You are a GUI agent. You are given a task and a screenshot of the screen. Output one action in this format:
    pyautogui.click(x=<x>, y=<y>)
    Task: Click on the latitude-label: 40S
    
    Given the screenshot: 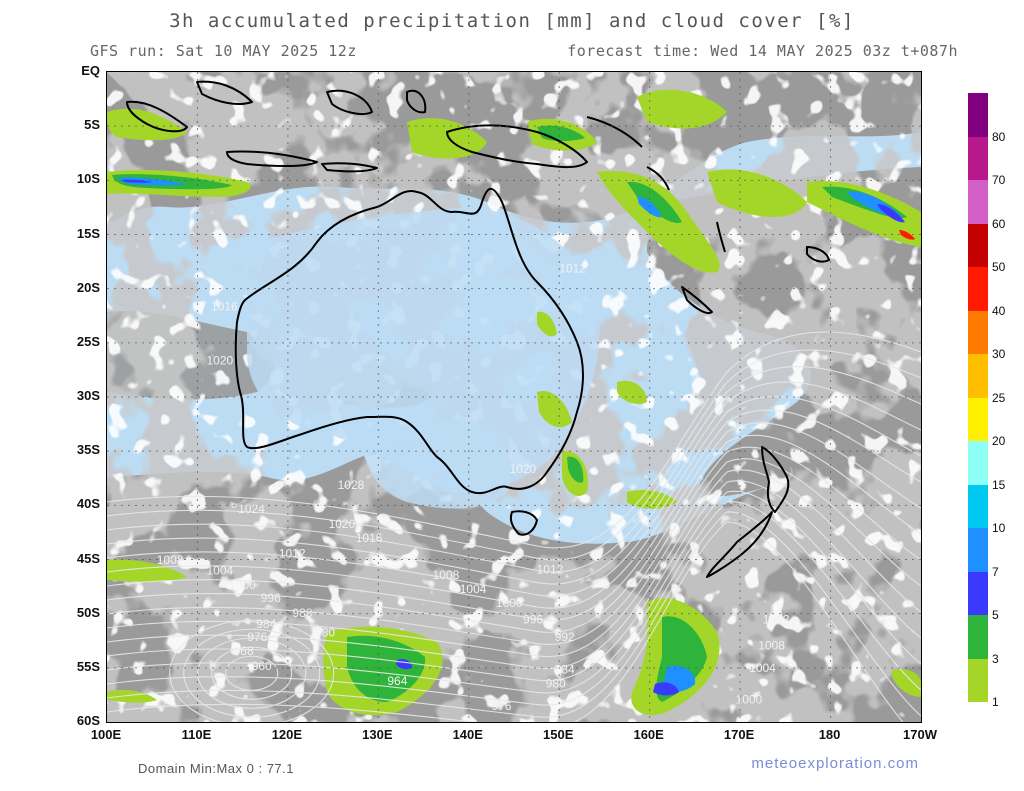 What is the action you would take?
    pyautogui.click(x=88, y=504)
    